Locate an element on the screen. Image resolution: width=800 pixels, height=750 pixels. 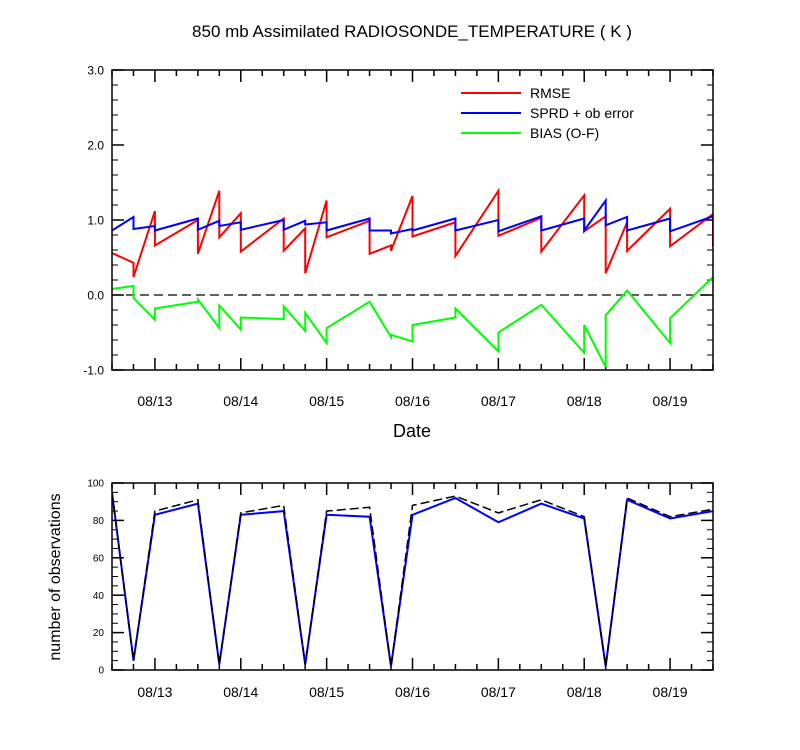
bottom-x-tick-label: 08/17 is located at coordinates (498, 692).